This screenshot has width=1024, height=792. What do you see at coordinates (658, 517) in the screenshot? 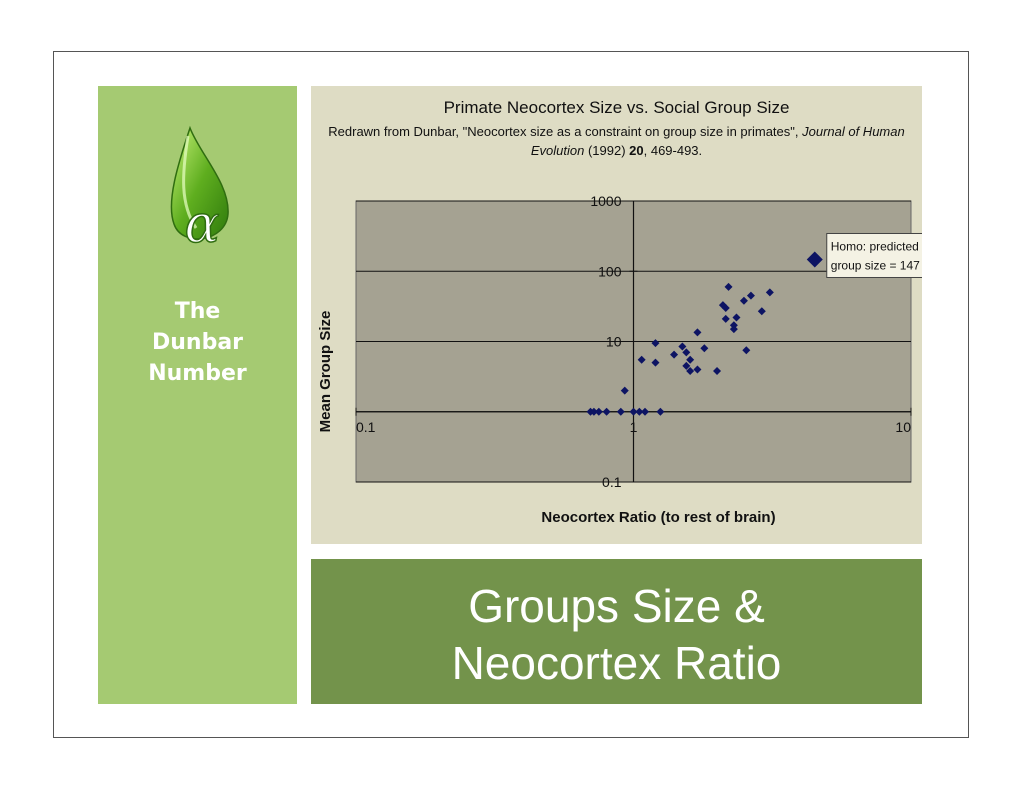
I see `x-axis-label: Neocortex Ratio (to rest of brain)` at bounding box center [658, 517].